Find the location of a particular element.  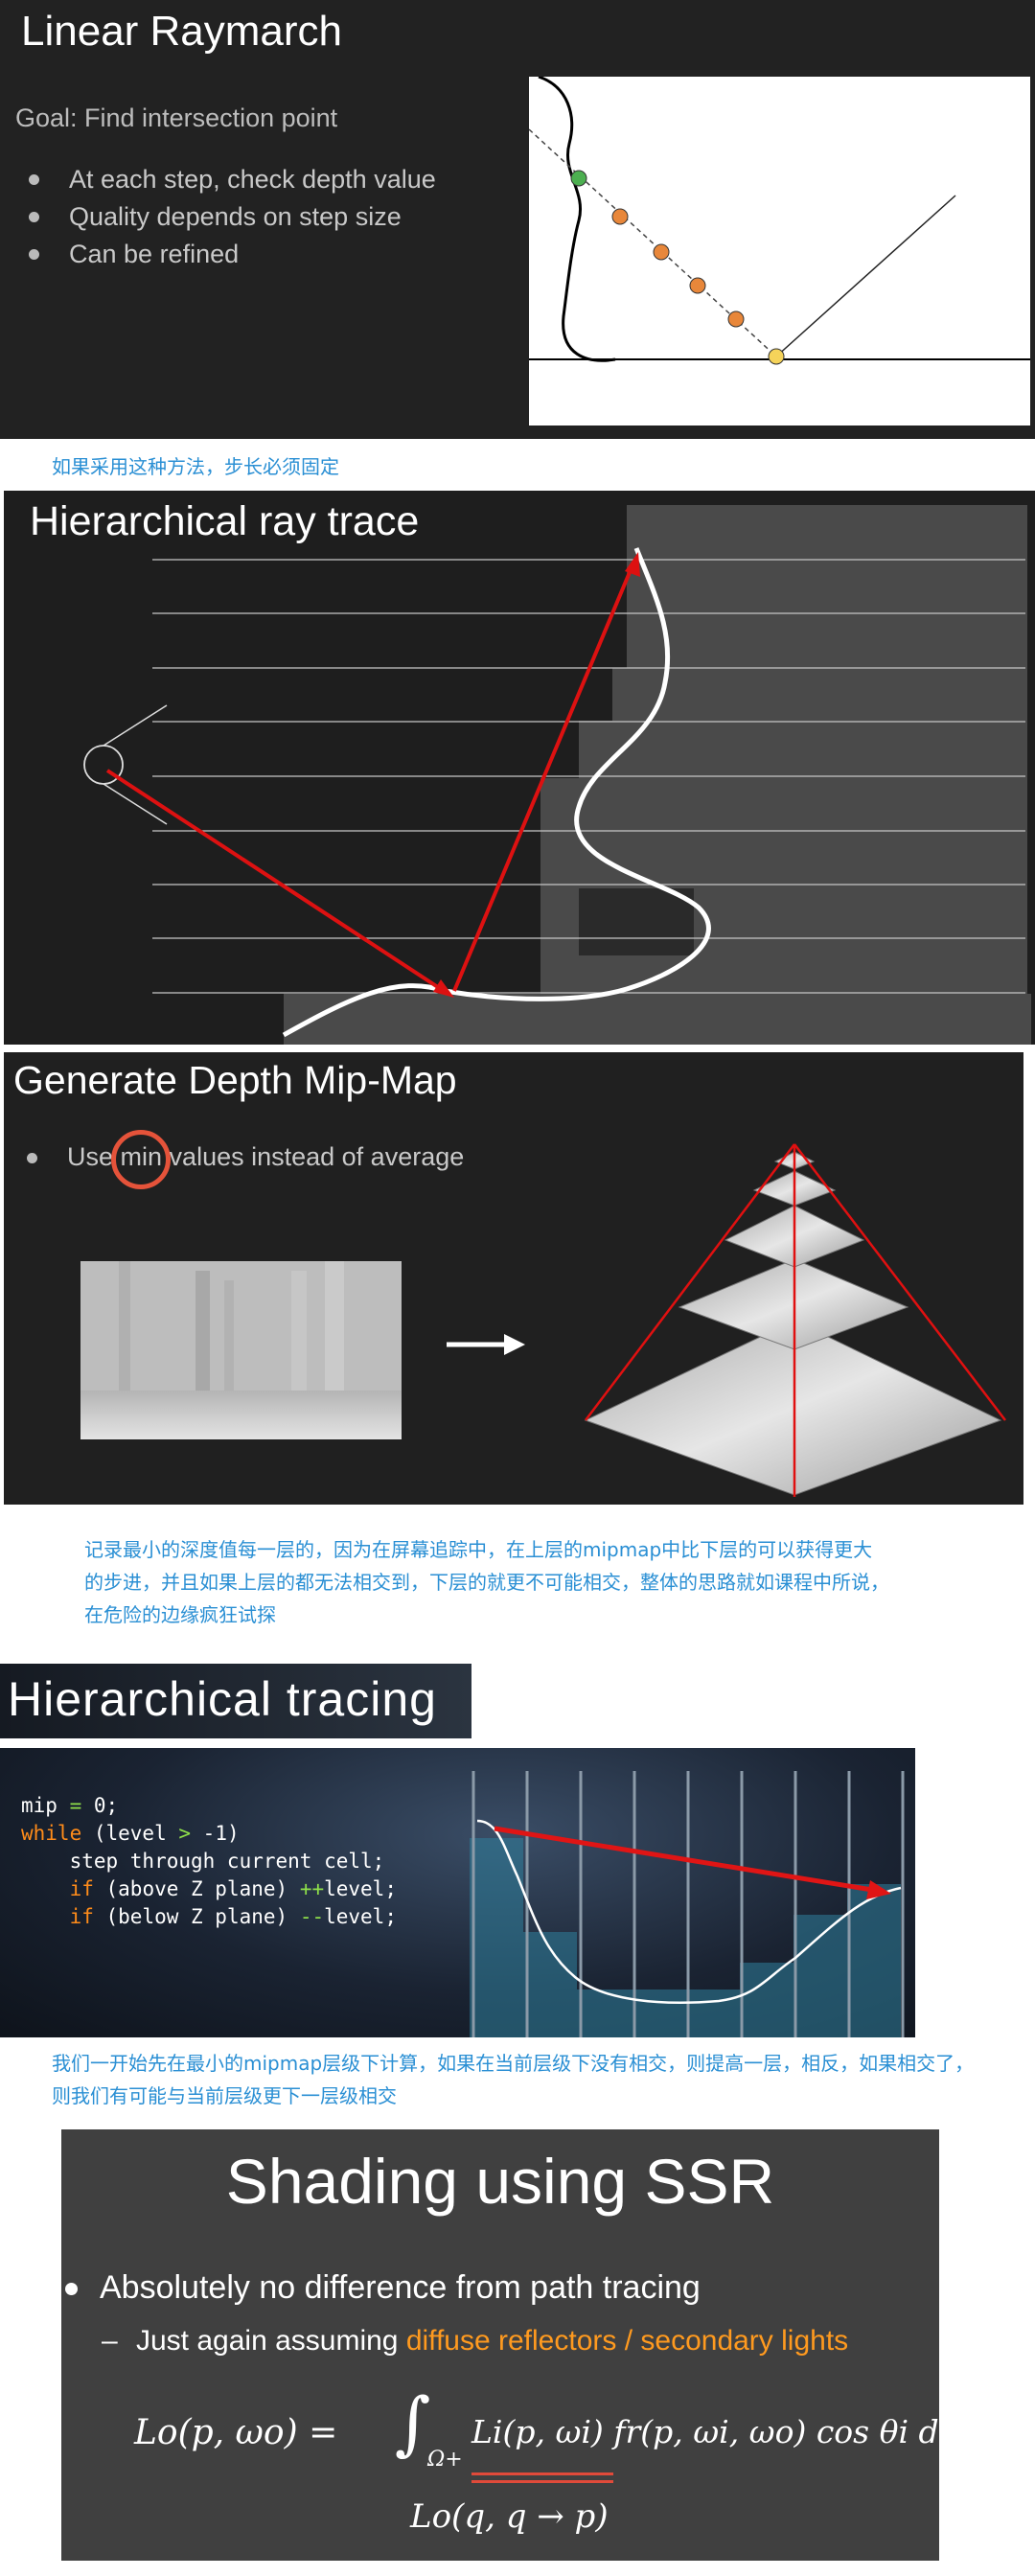

slide-title: Hierarchical ray trace is located at coordinates (225, 521).